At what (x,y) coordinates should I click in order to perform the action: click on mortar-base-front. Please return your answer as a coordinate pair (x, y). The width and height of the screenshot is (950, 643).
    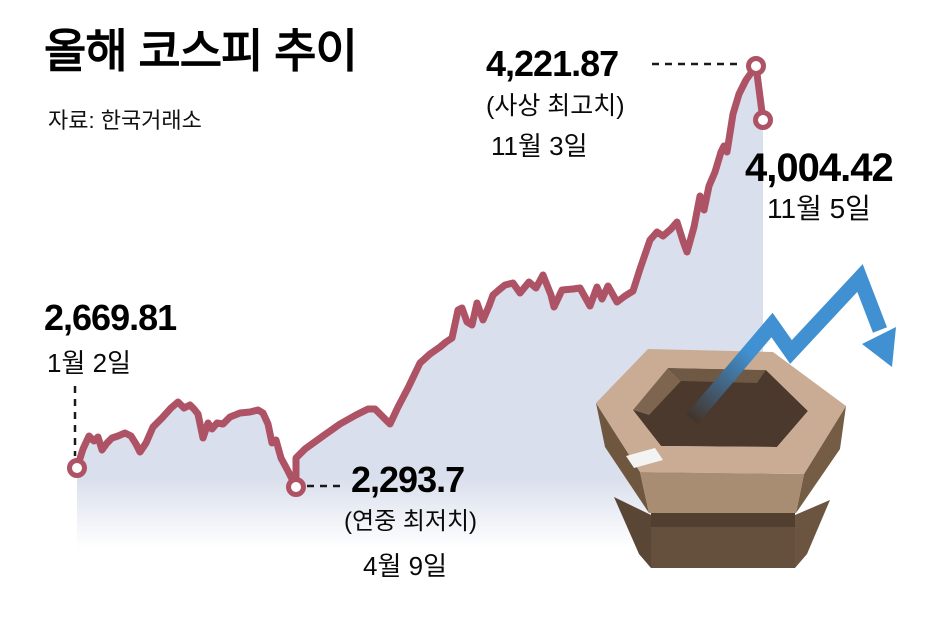
    Looking at the image, I should click on (723, 541).